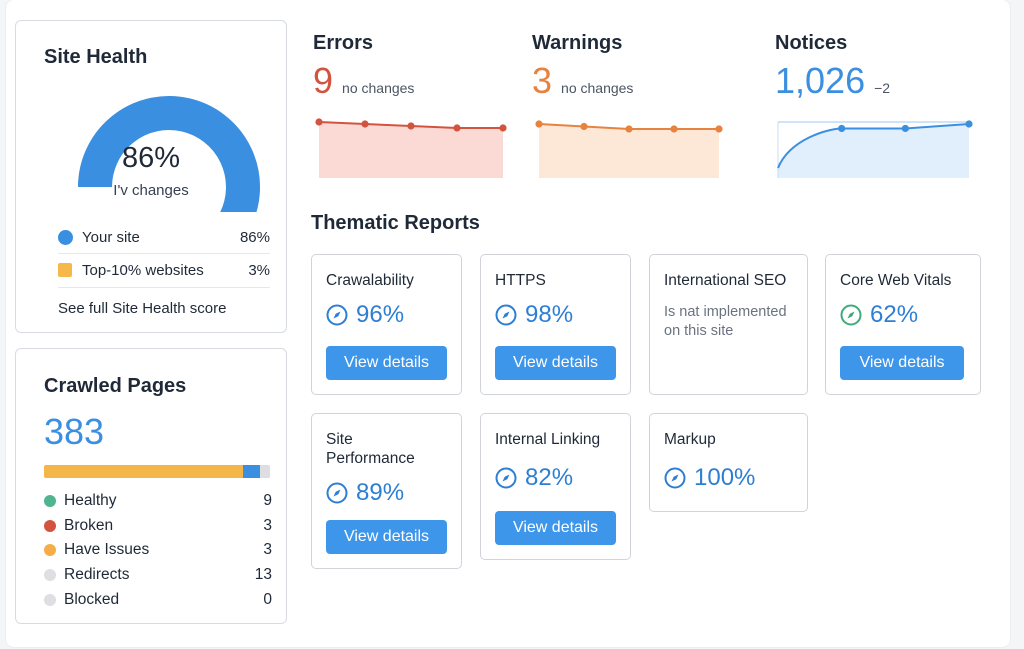  I want to click on errors-sparkline, so click(411, 148).